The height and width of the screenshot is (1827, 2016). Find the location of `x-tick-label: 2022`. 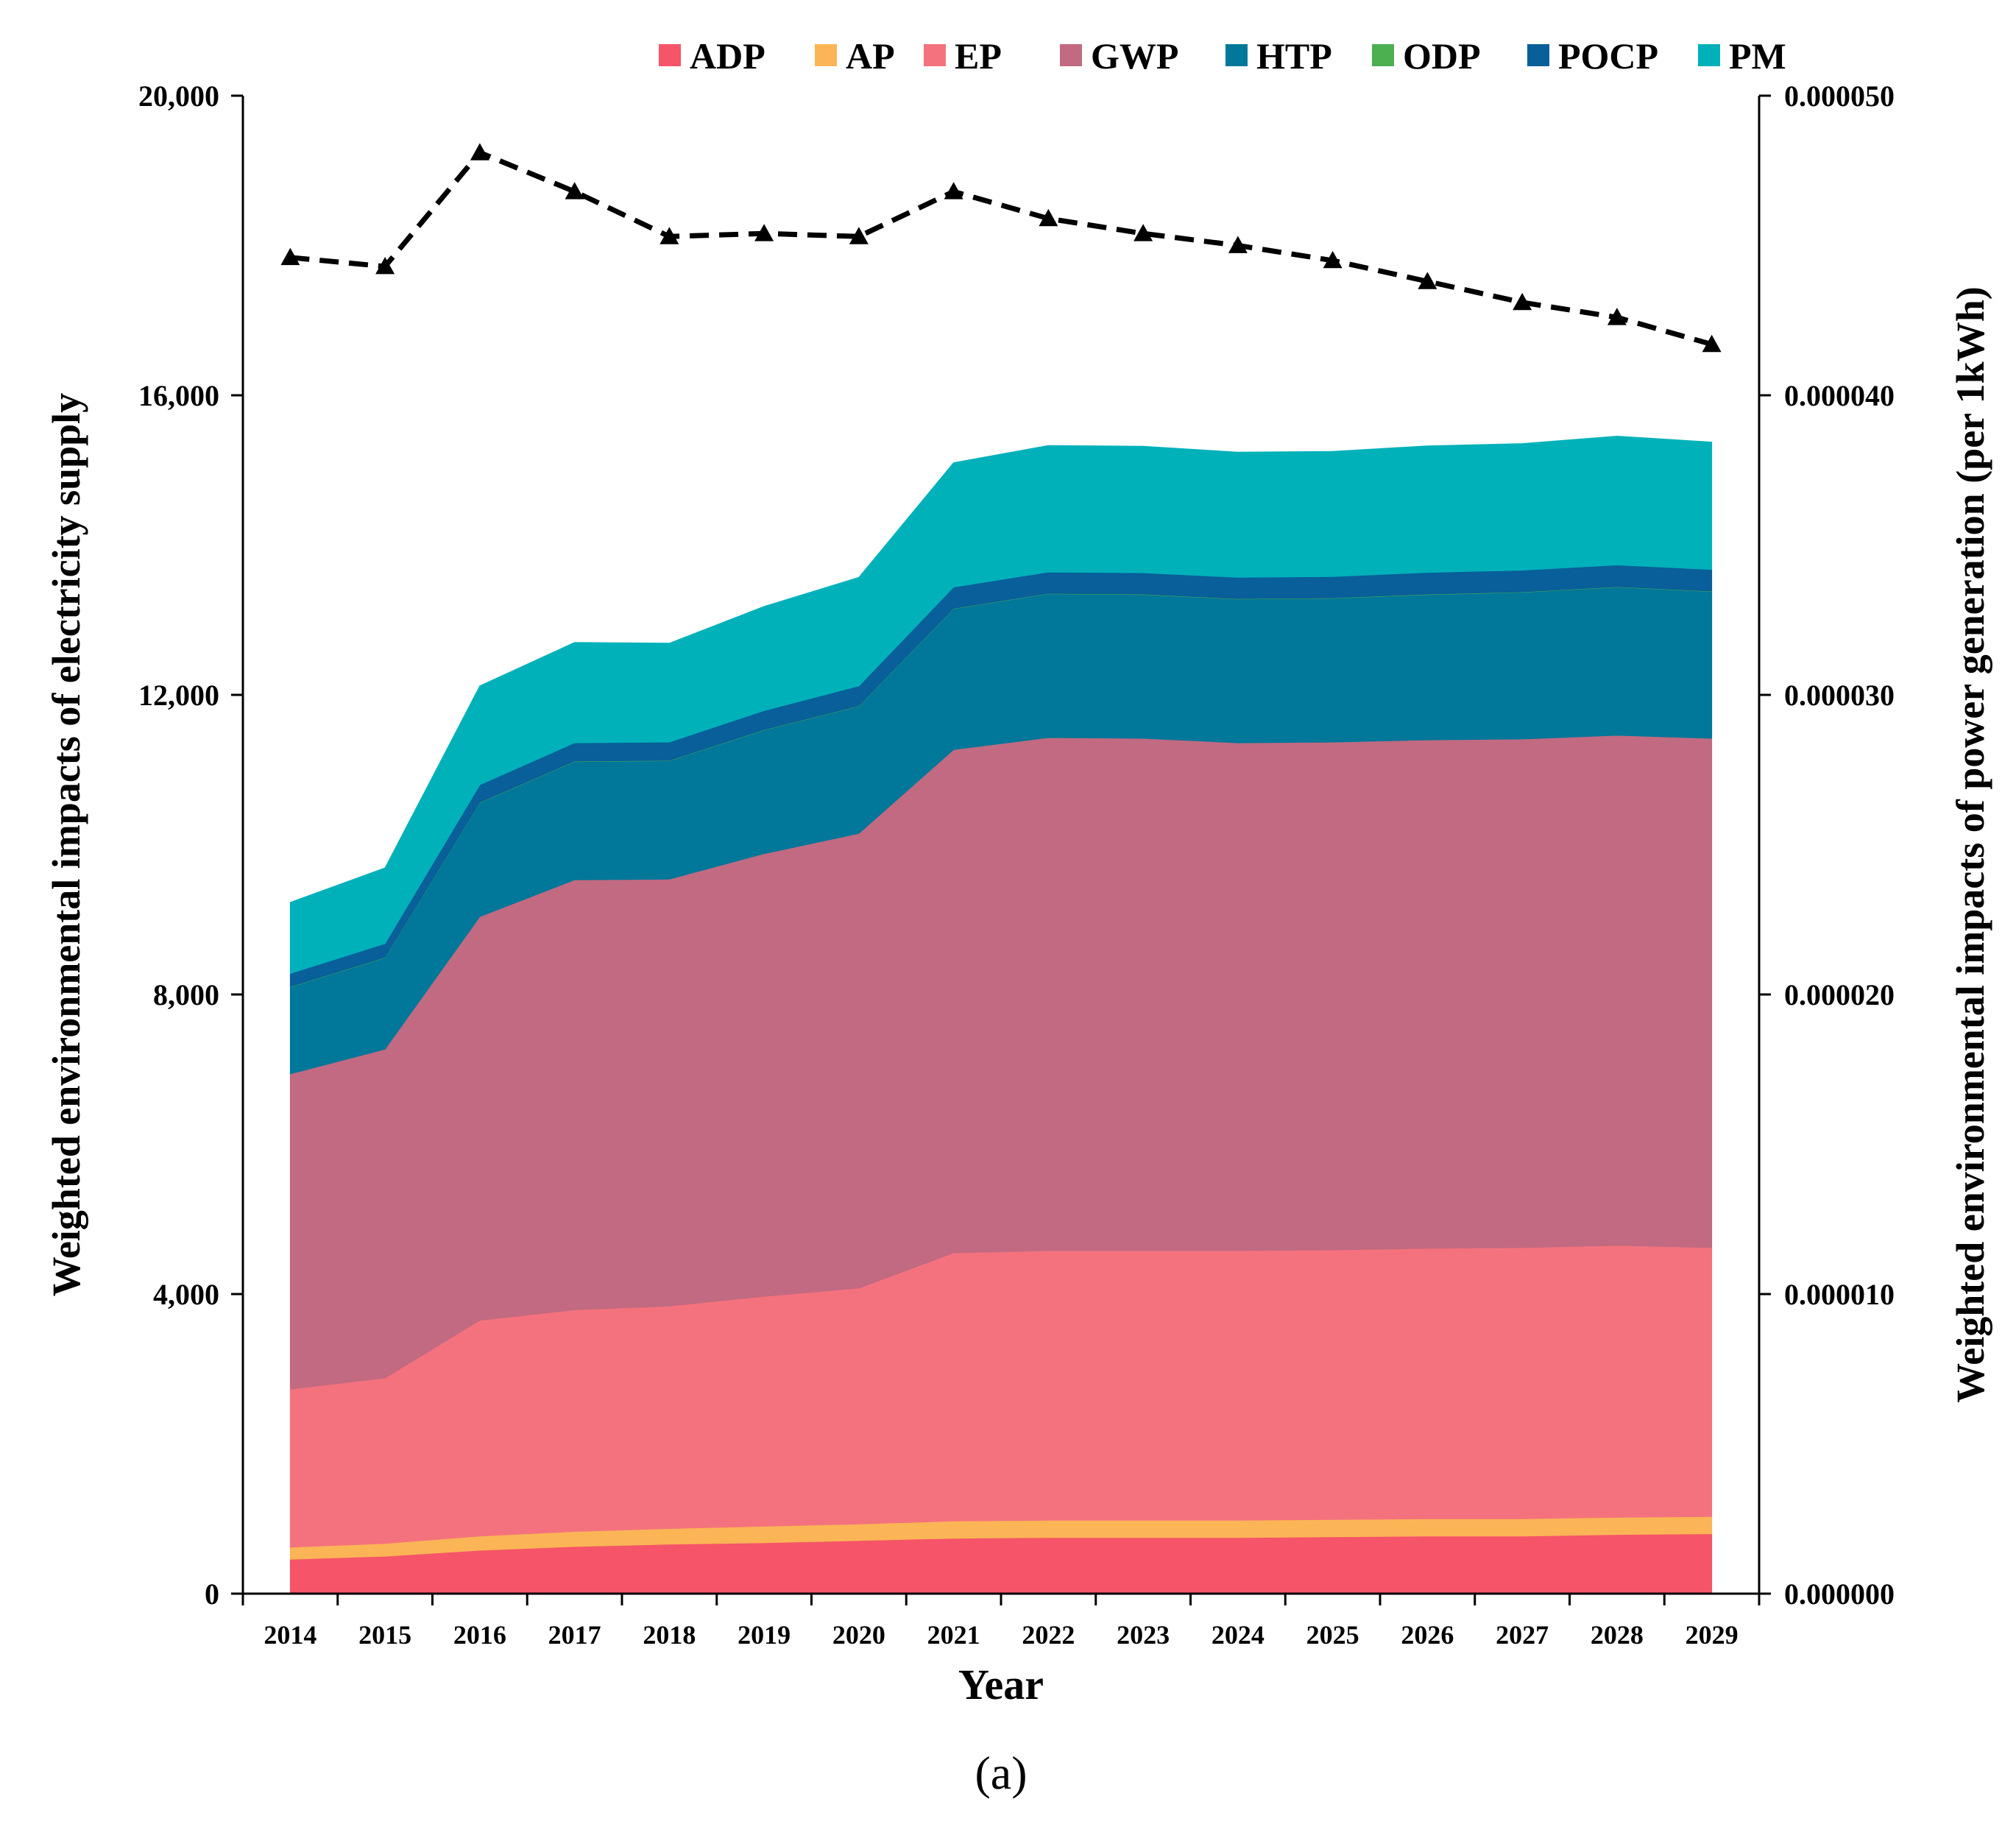

x-tick-label: 2022 is located at coordinates (1048, 1635).